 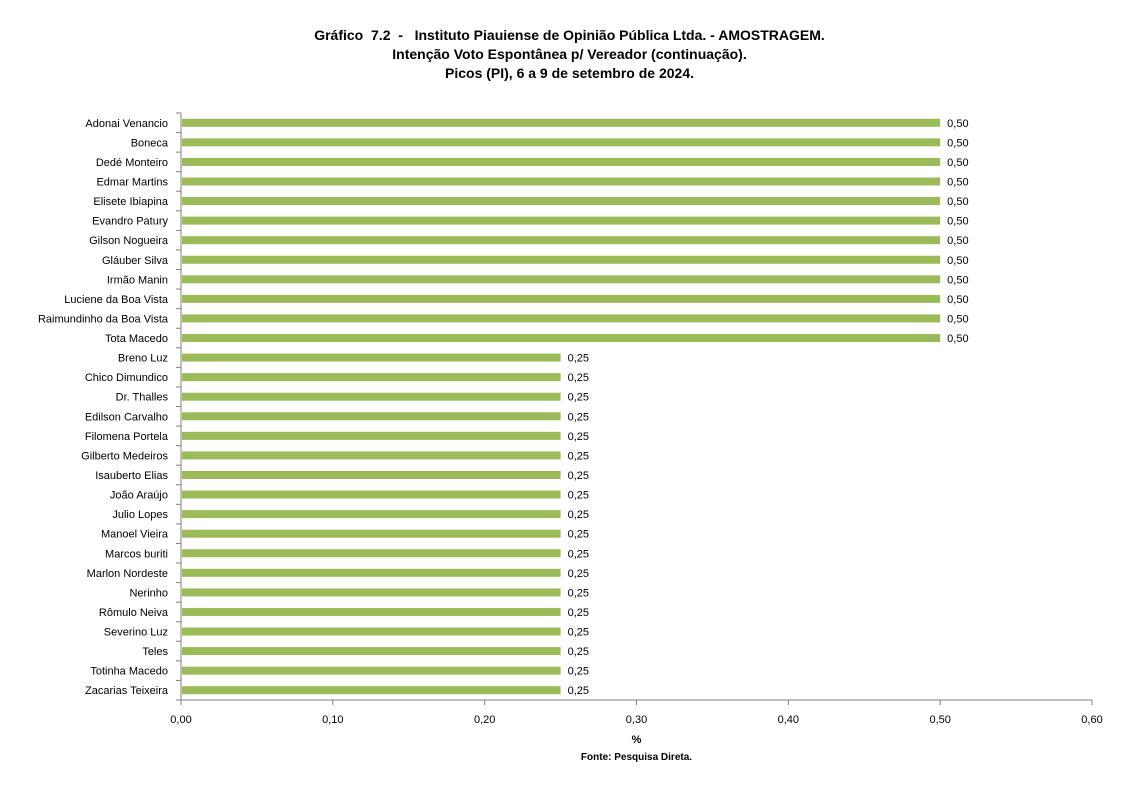 What do you see at coordinates (637, 740) in the screenshot?
I see `x-axis-title: %` at bounding box center [637, 740].